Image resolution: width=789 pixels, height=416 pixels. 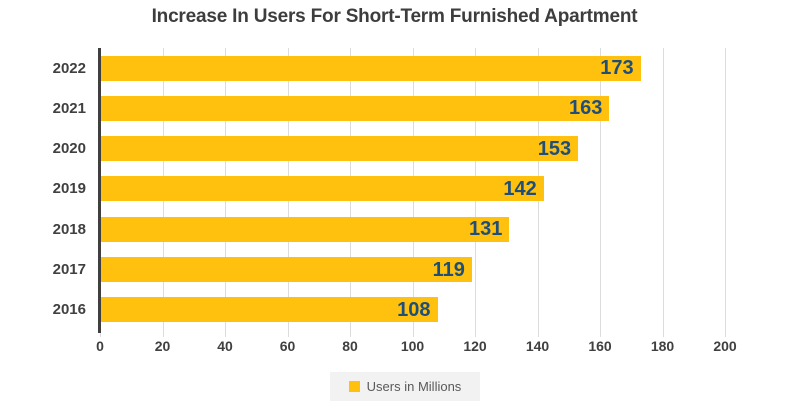 What do you see at coordinates (554, 148) in the screenshot?
I see `bar-value-label: 153` at bounding box center [554, 148].